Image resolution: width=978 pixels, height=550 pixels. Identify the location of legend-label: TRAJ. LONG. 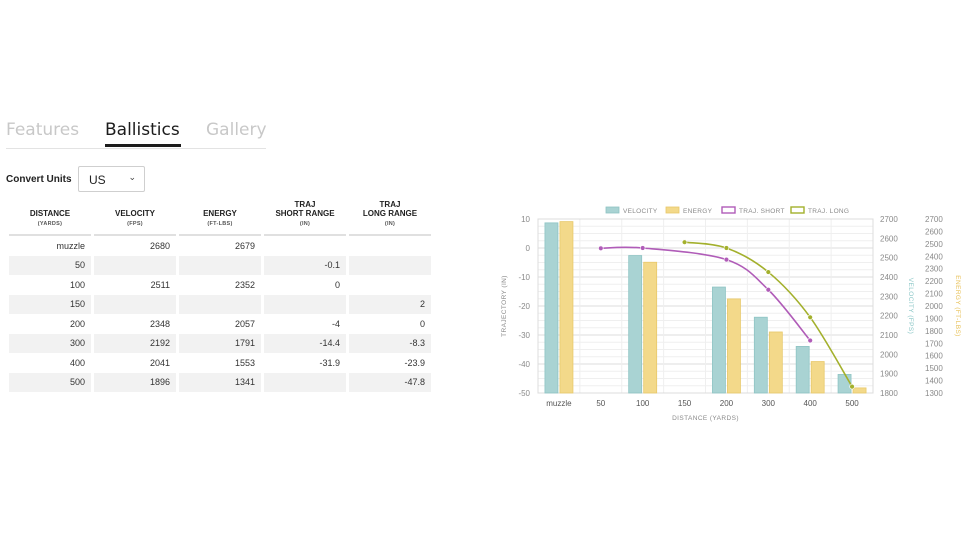
(828, 211).